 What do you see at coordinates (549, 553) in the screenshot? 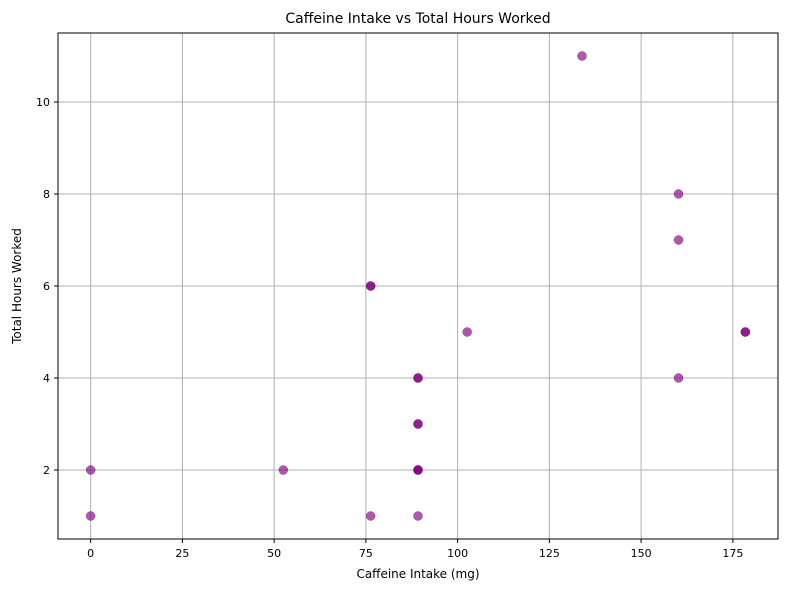
I see `x-tick-label: 125` at bounding box center [549, 553].